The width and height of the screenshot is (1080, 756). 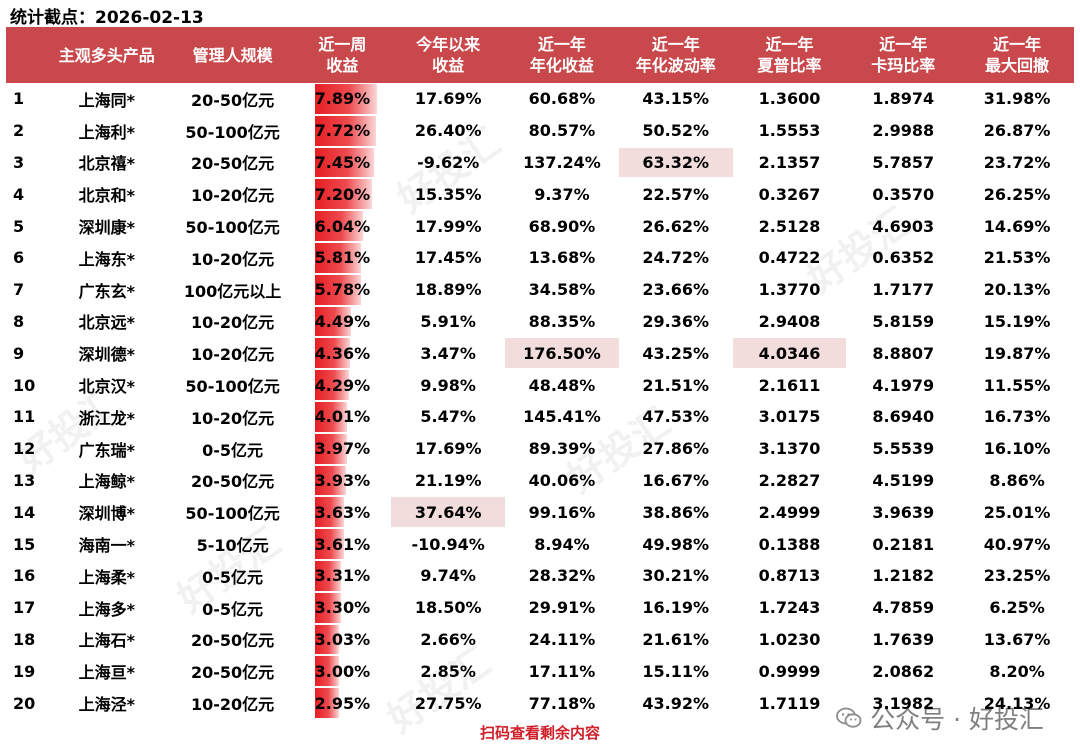 What do you see at coordinates (19, 99) in the screenshot?
I see `rank-cell-value: 1` at bounding box center [19, 99].